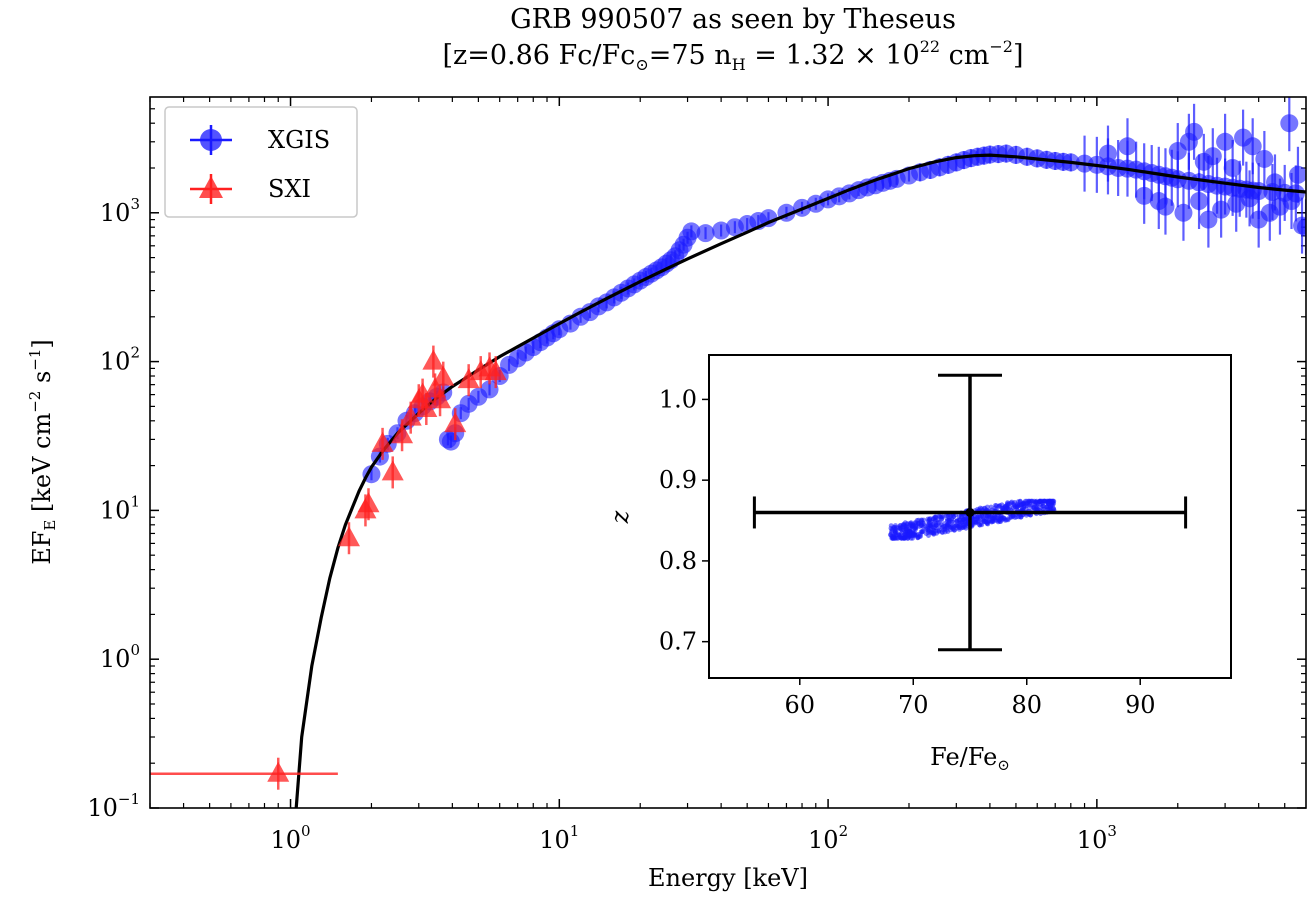 The image size is (1314, 909). I want to click on y-axis-label-cm-exp: −2, so click(35, 402).